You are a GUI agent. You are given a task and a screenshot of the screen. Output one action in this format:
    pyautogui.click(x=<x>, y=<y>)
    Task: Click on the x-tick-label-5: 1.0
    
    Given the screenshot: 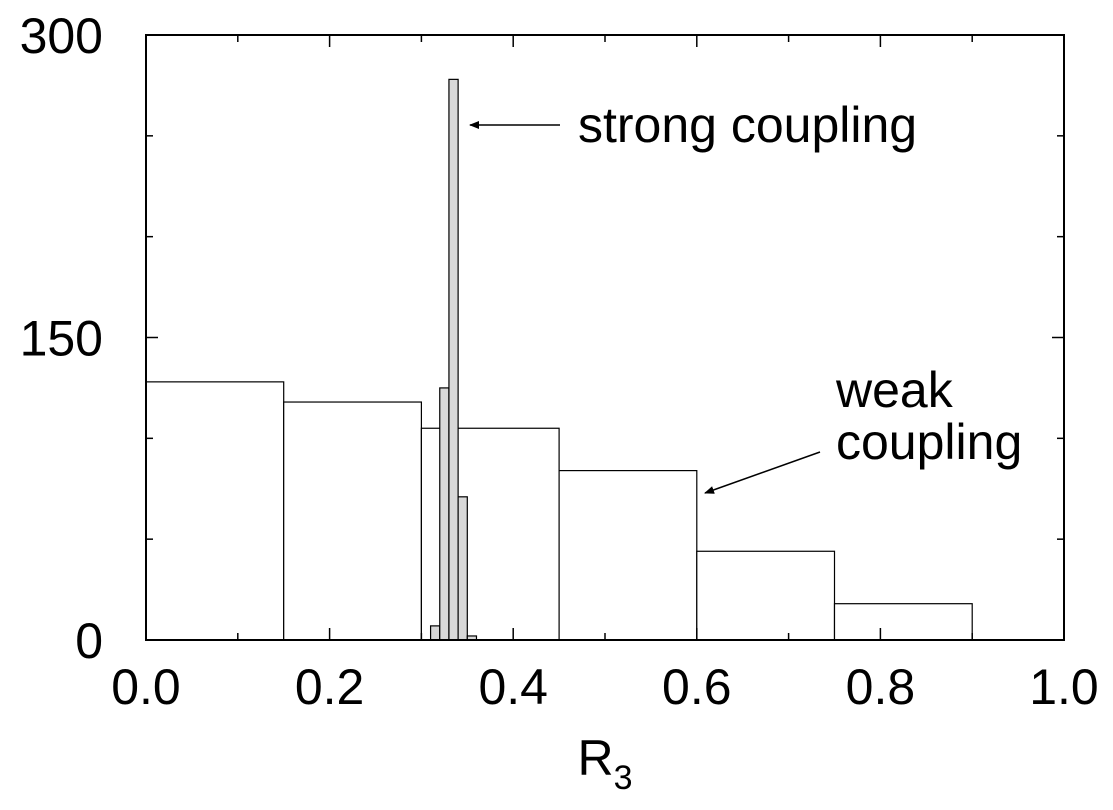 What is the action you would take?
    pyautogui.click(x=1064, y=687)
    